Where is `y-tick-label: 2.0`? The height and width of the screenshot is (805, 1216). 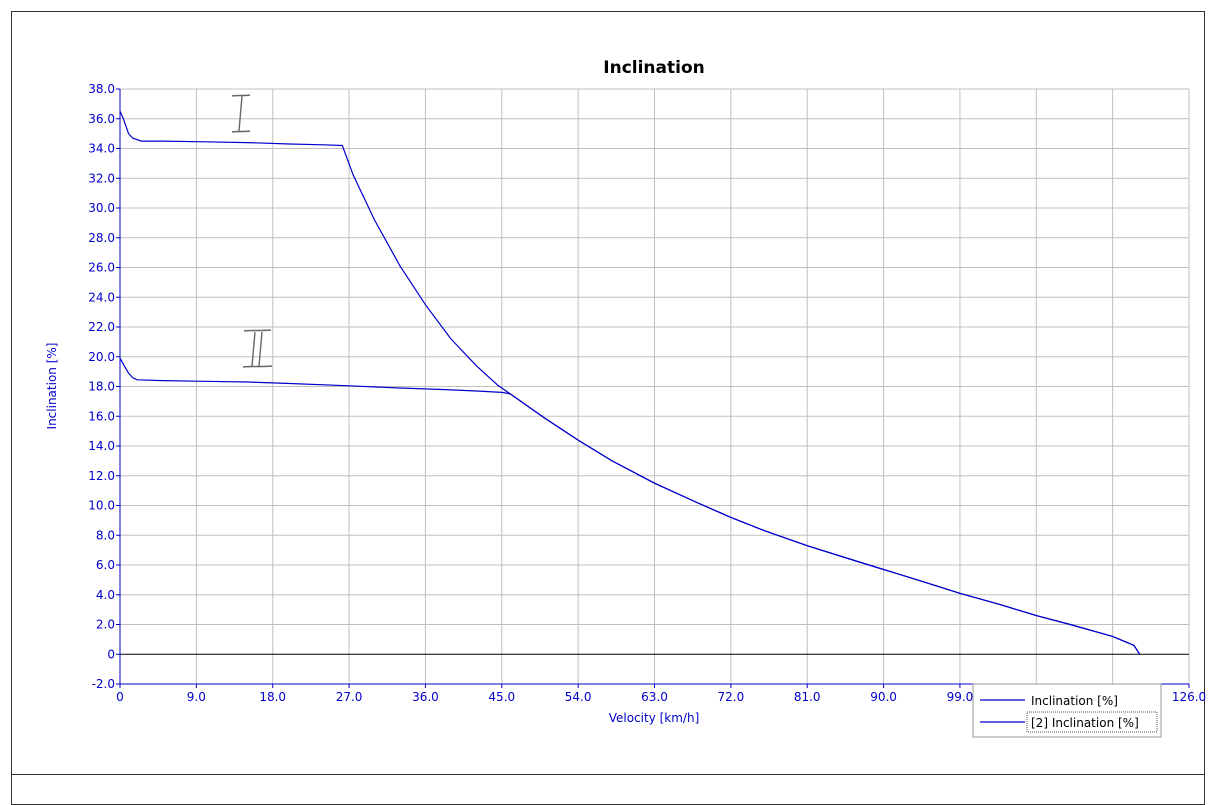
y-tick-label: 2.0 is located at coordinates (105, 625).